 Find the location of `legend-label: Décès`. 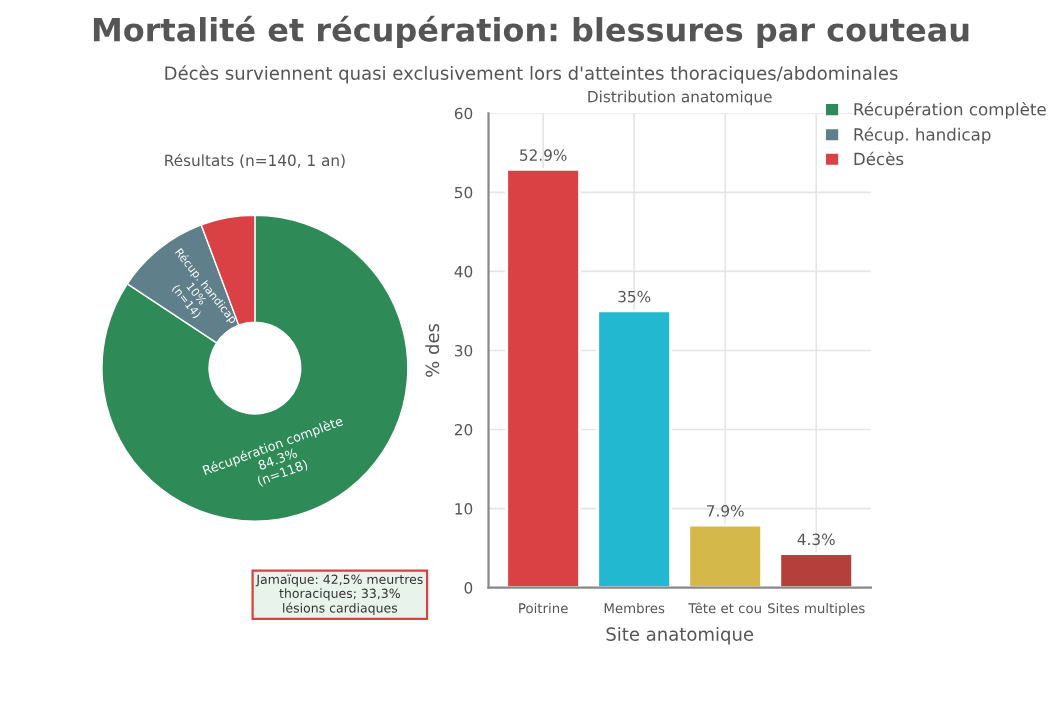

legend-label: Décès is located at coordinates (879, 158).